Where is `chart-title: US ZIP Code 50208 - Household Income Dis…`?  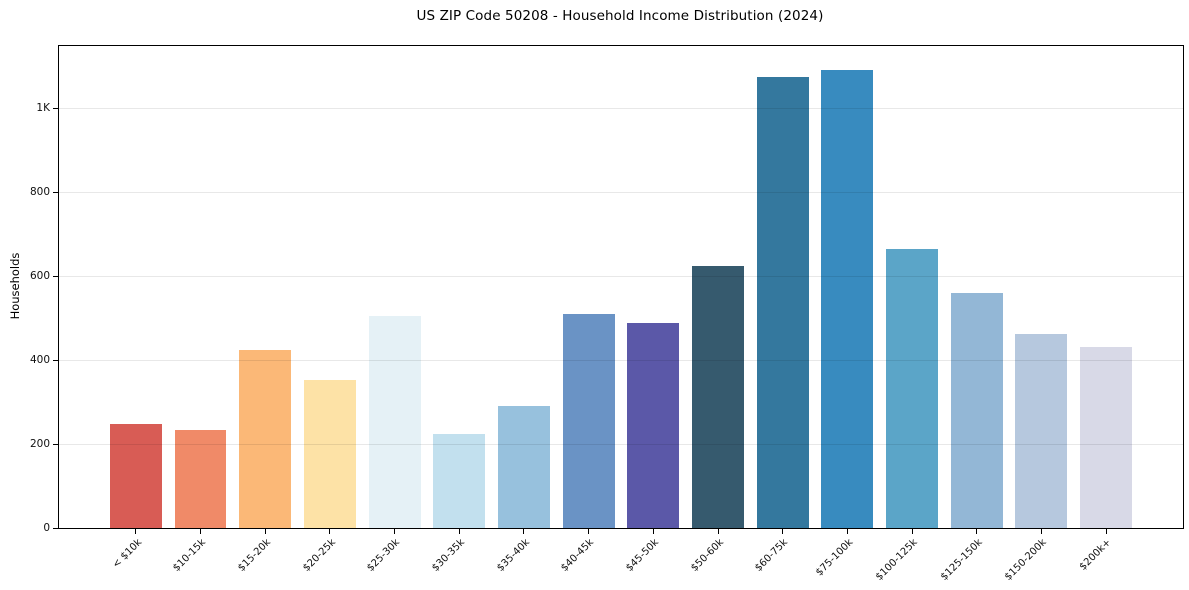
chart-title: US ZIP Code 50208 - Household Income Dis… is located at coordinates (620, 16).